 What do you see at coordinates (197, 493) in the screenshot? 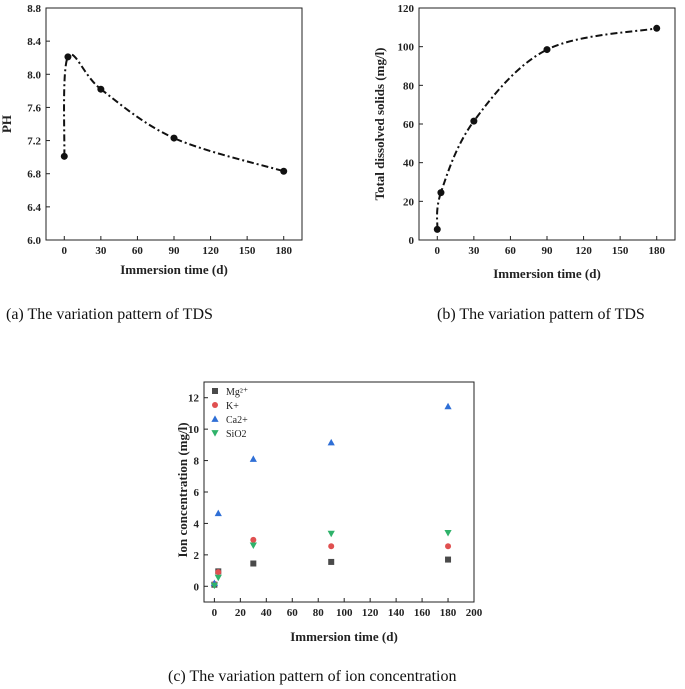
I see `y-tick-label: 6` at bounding box center [197, 493].